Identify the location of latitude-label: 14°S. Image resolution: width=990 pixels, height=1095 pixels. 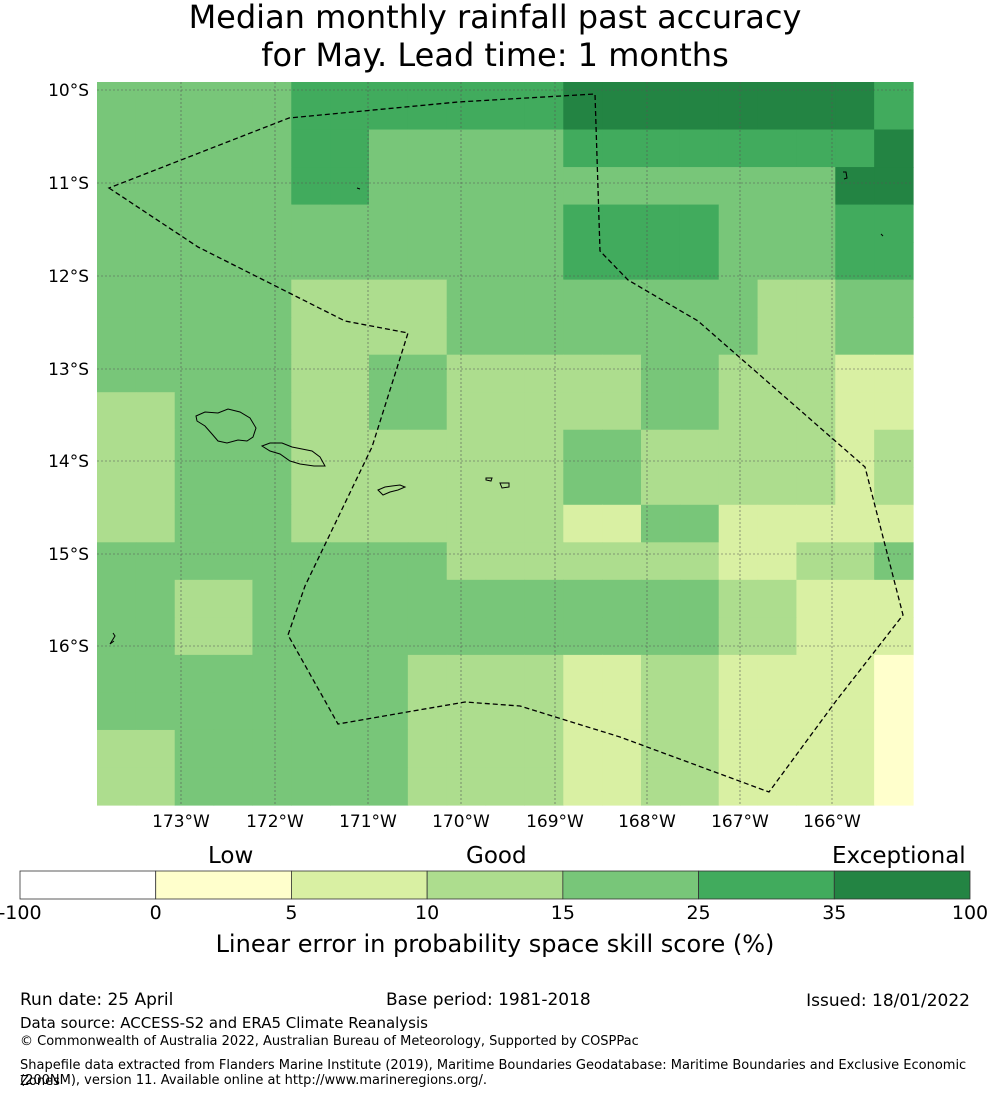
(68, 462).